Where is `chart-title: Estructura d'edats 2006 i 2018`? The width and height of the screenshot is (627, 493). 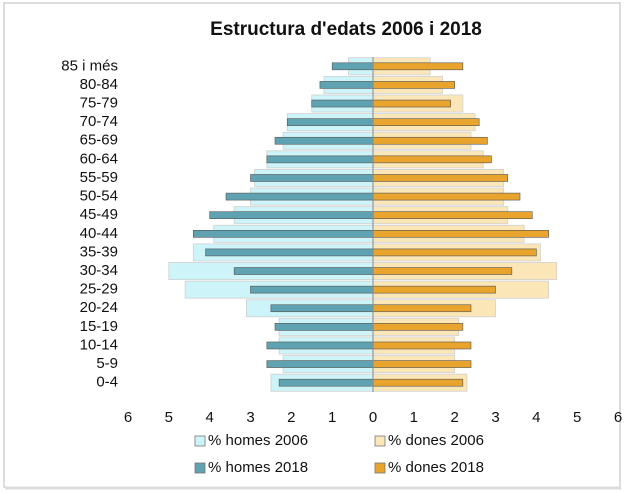 chart-title: Estructura d'edats 2006 i 2018 is located at coordinates (346, 29).